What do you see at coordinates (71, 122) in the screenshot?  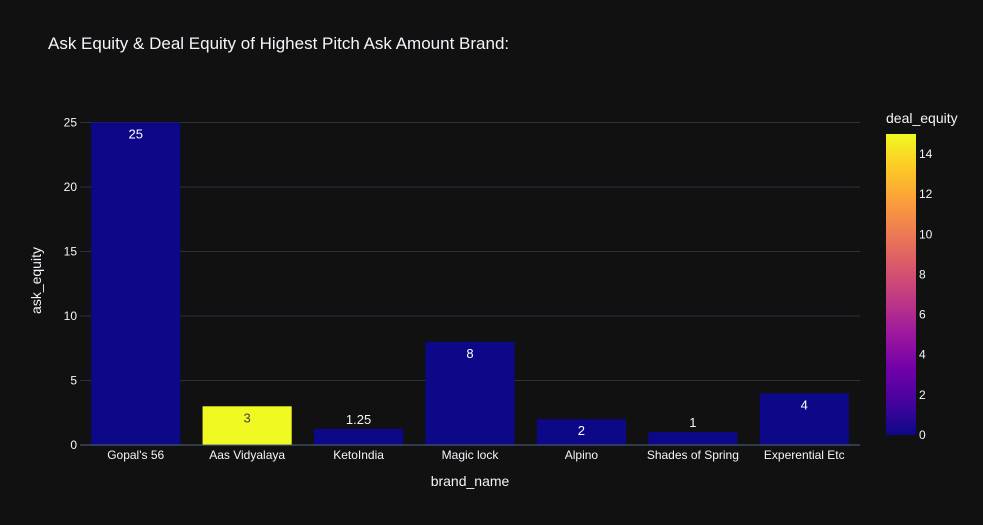 I see `y-tick-label: 25` at bounding box center [71, 122].